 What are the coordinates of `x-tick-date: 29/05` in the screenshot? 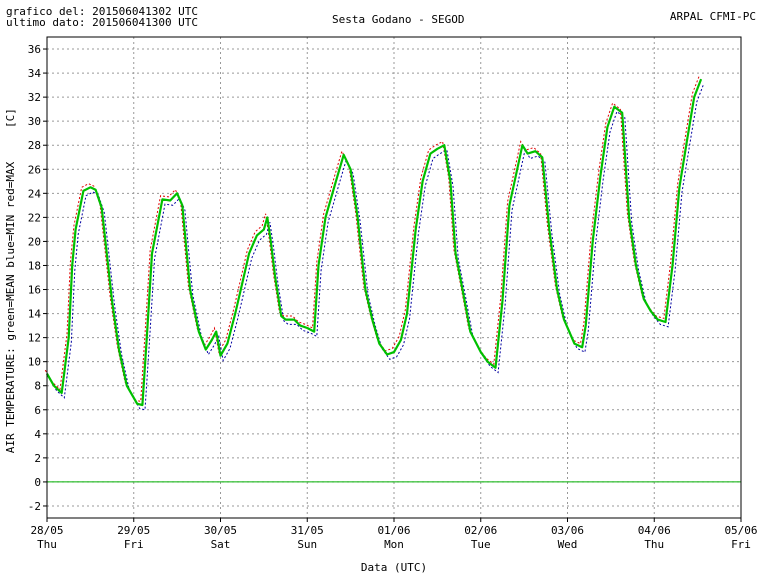 It's located at (133, 530).